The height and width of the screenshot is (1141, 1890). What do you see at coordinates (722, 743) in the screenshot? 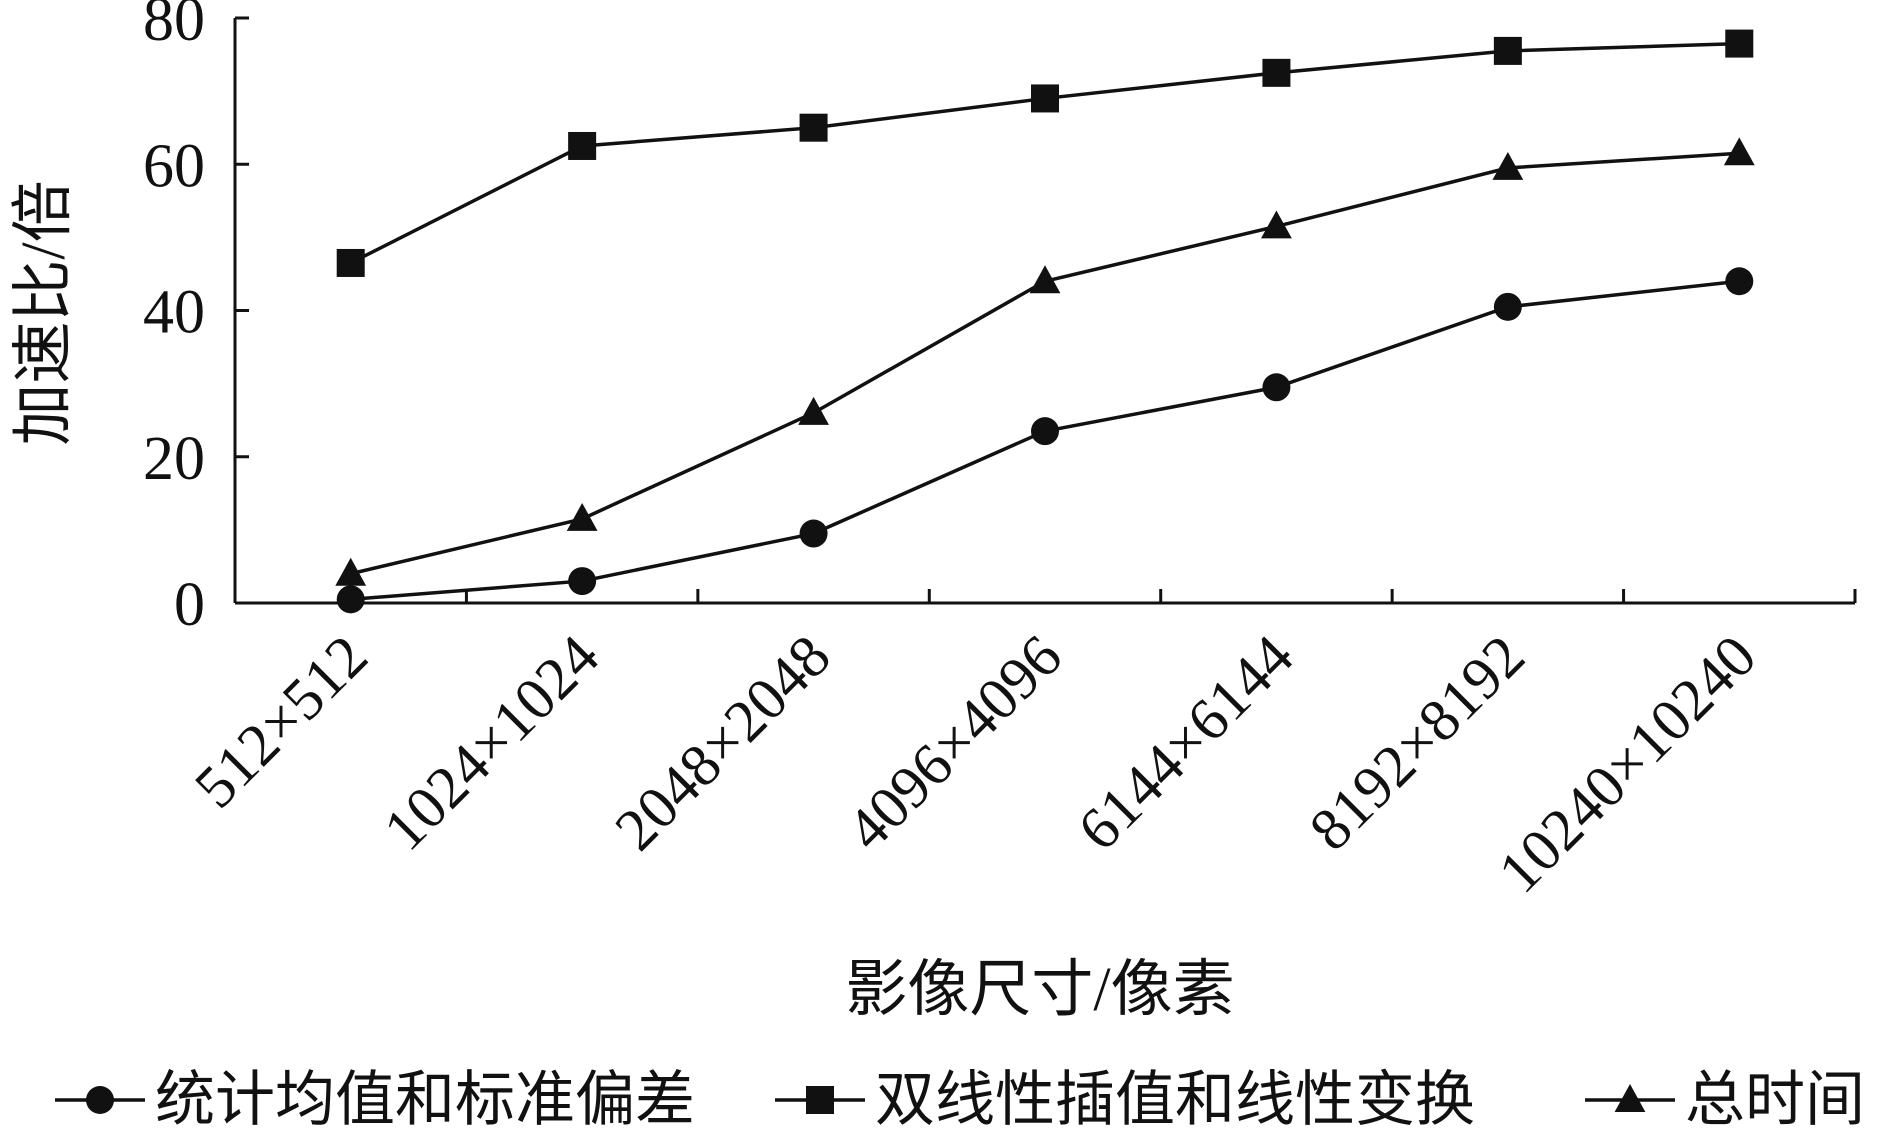
I see `x-tick-label: 2048×2048` at bounding box center [722, 743].